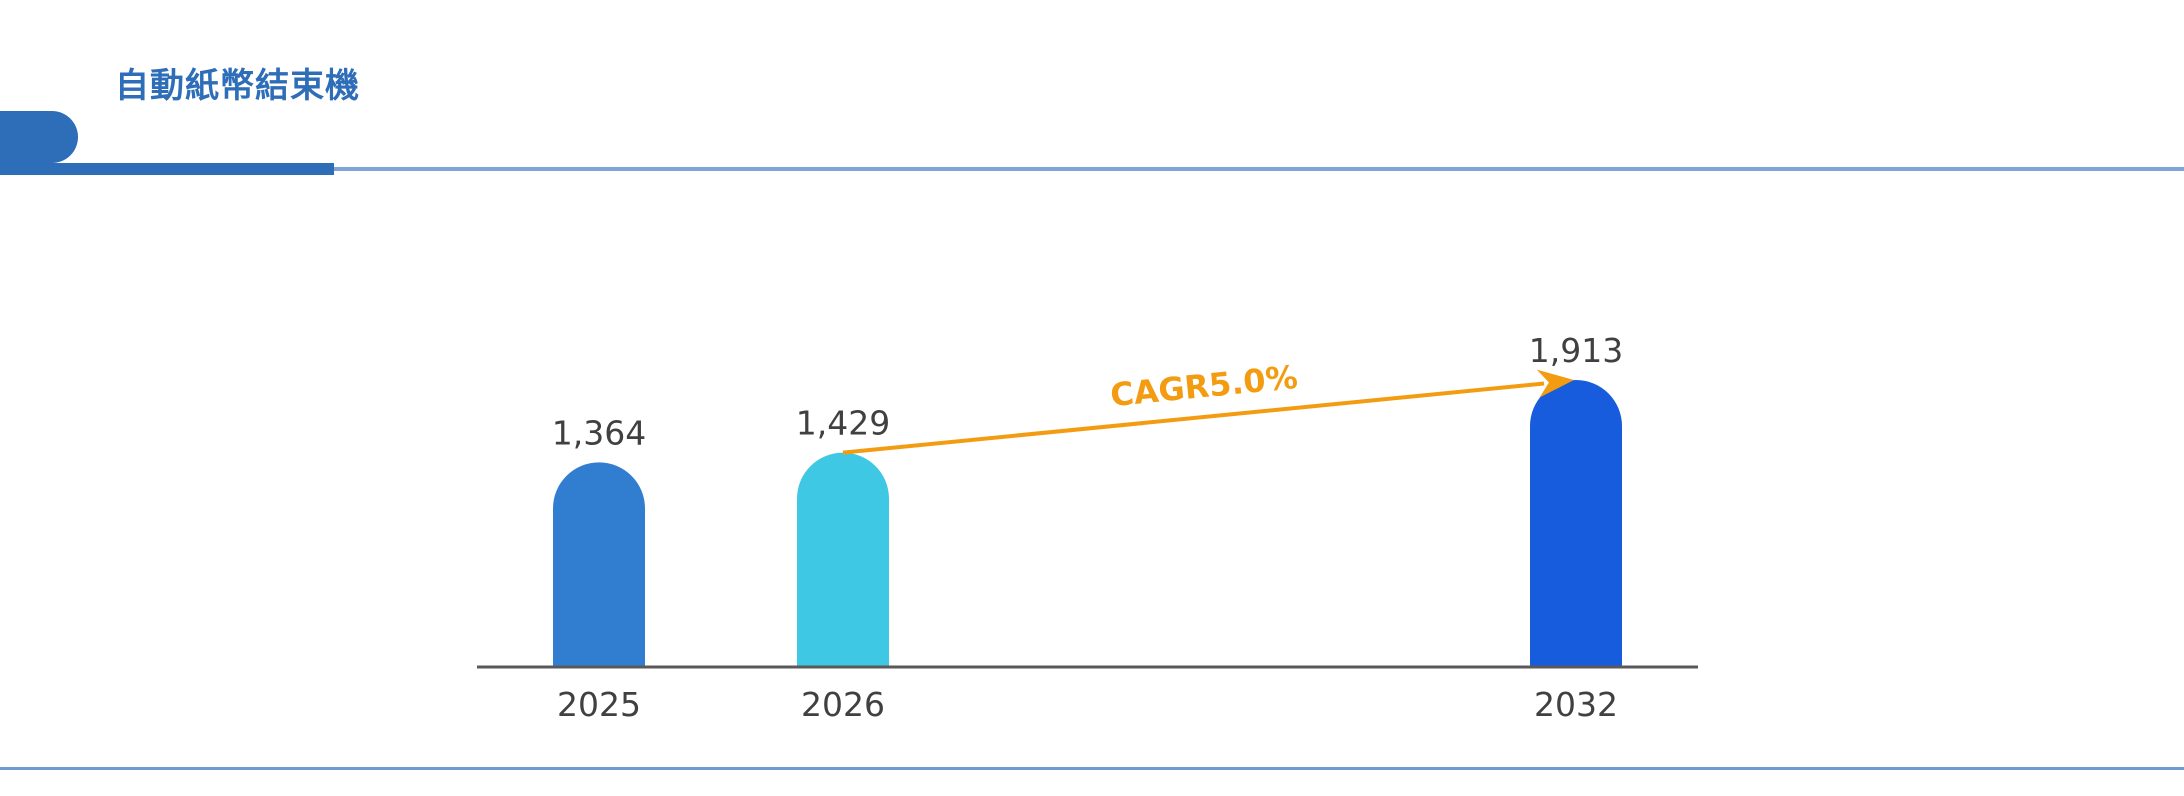 Image resolution: width=2184 pixels, height=796 pixels. Describe the element at coordinates (1204, 386) in the screenshot. I see `cagr-label: CAGR5.0%` at that location.